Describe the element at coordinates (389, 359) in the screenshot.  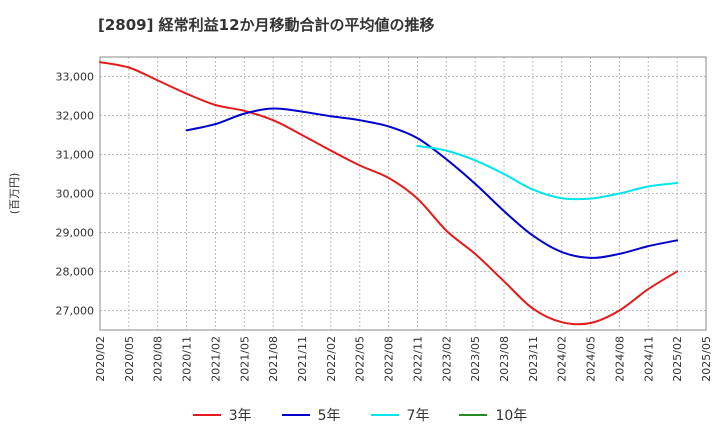
I see `x-tick-label: 2022/08` at that location.